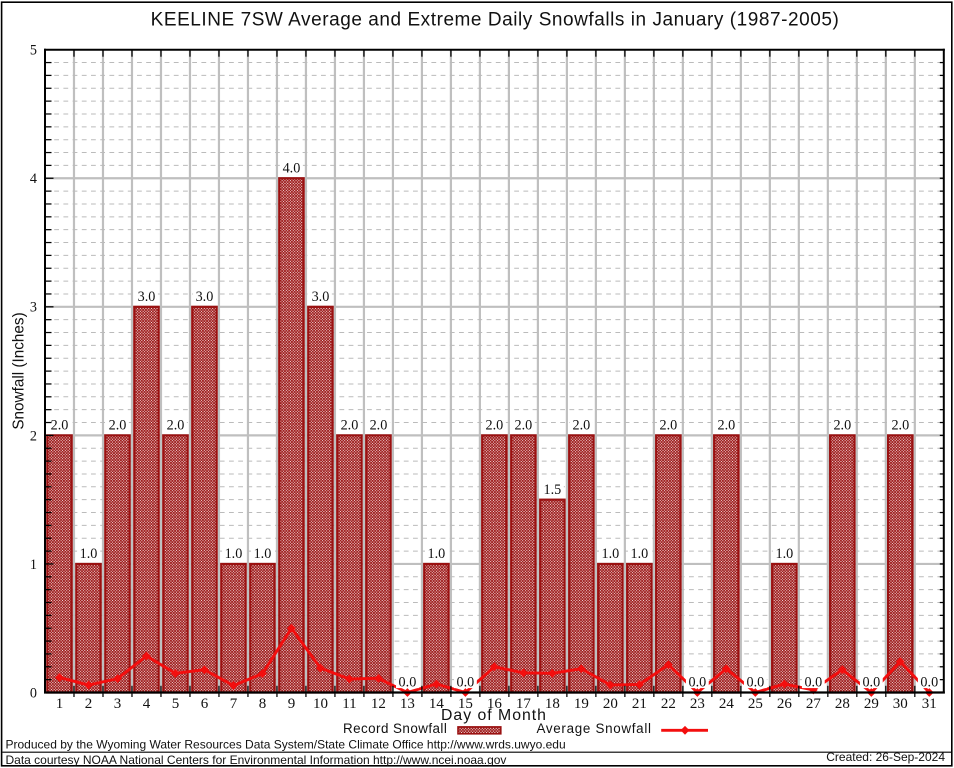 The image size is (954, 768). I want to click on svg-text: 28, so click(842, 704).